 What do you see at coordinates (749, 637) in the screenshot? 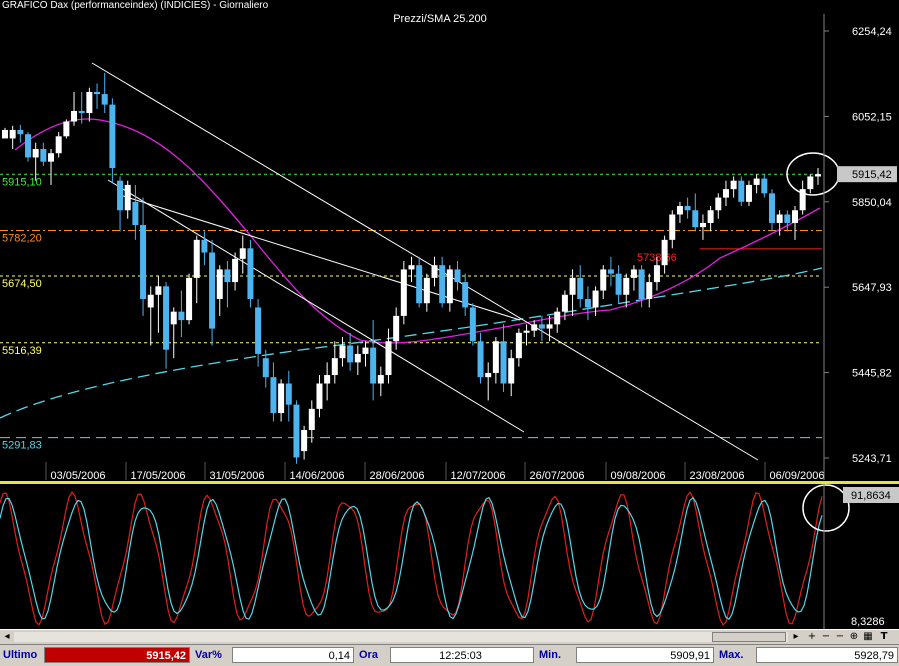
I see `scroll-thumb` at bounding box center [749, 637].